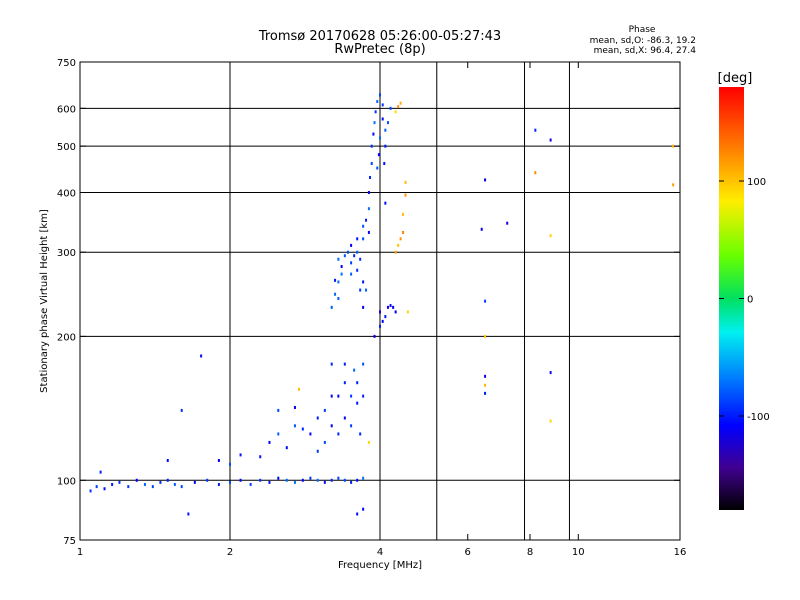 This screenshot has height=600, width=800. I want to click on y-tick-label: 500, so click(66, 147).